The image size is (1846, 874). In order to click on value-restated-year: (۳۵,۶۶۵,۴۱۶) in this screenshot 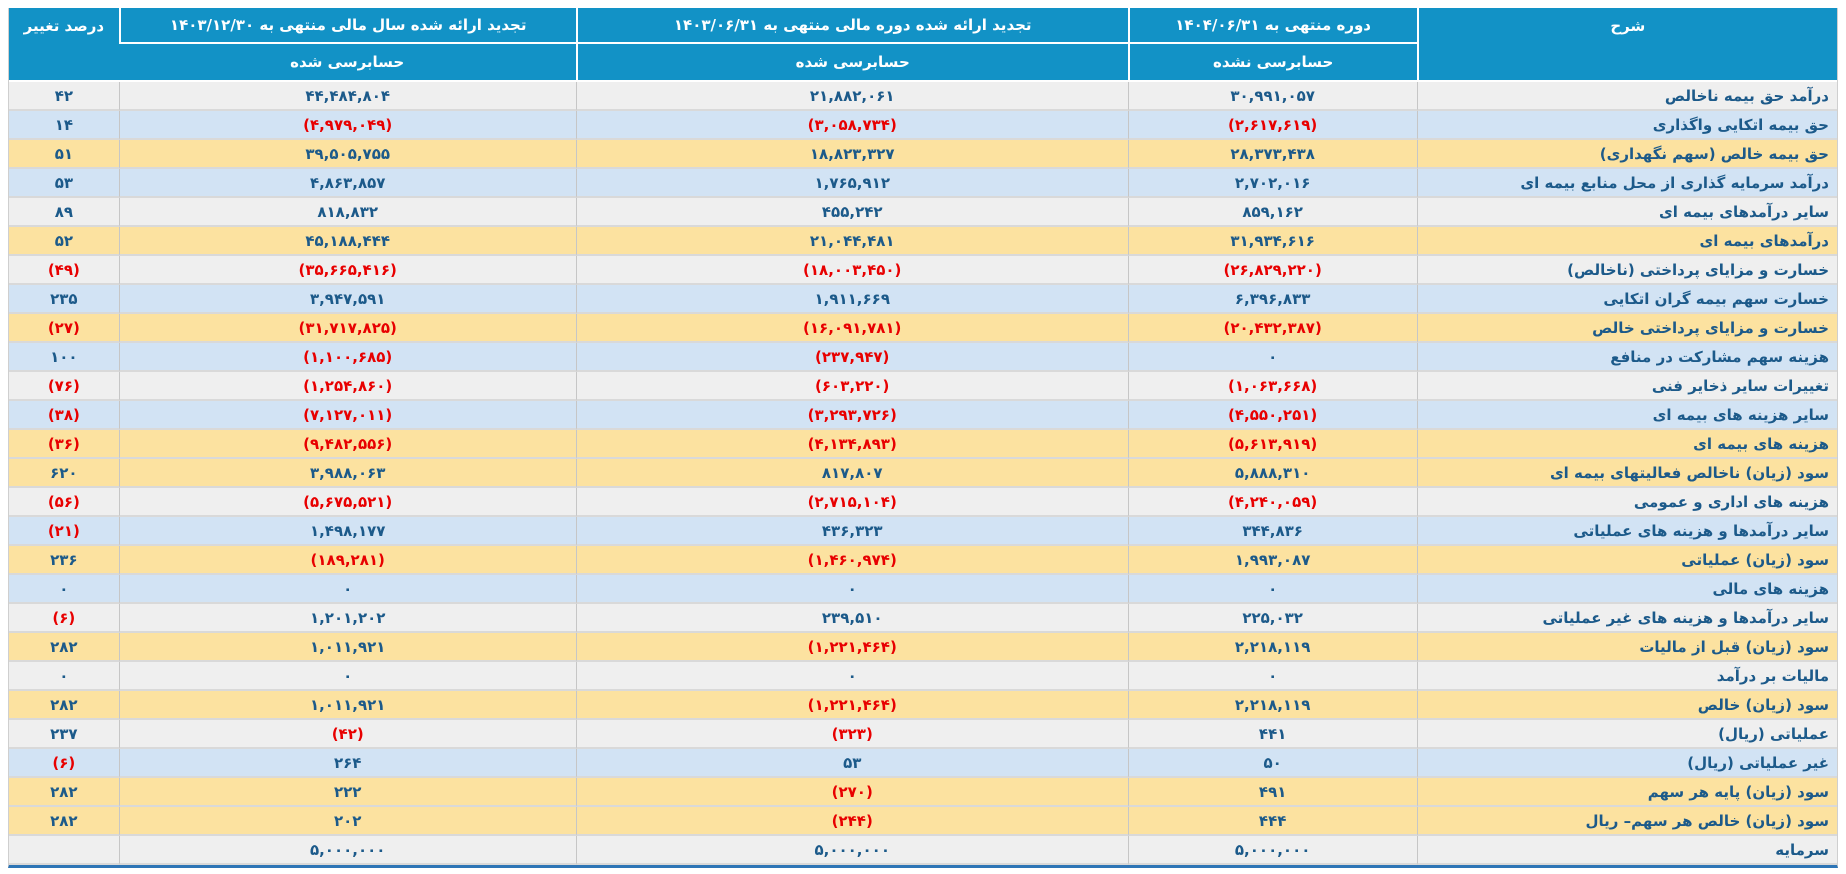, I will do `click(347, 270)`.